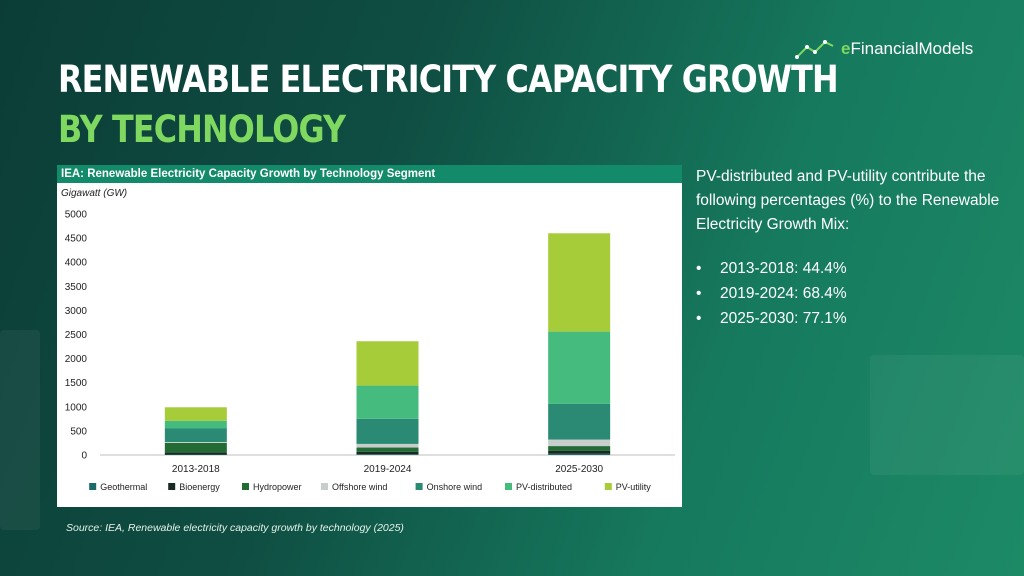 This screenshot has height=576, width=1024. I want to click on legend-label: Onshore wind, so click(455, 487).